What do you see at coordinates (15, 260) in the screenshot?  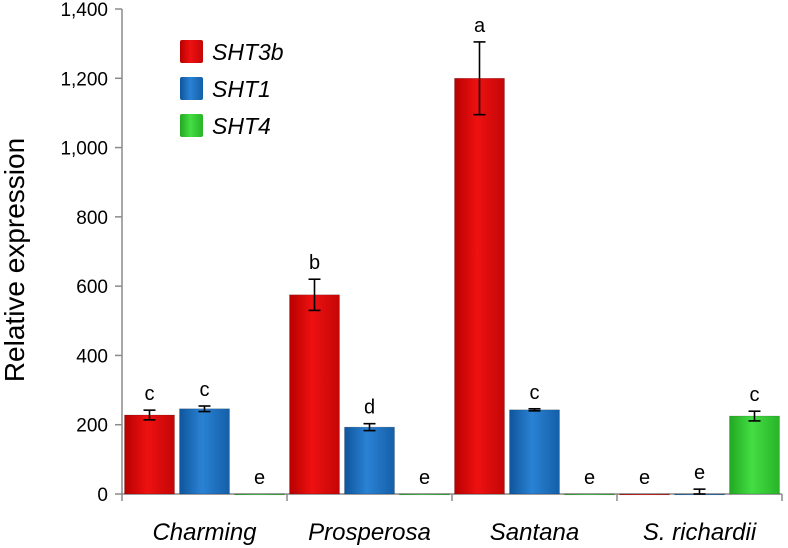 I see `y-axis-label: Relative expression` at bounding box center [15, 260].